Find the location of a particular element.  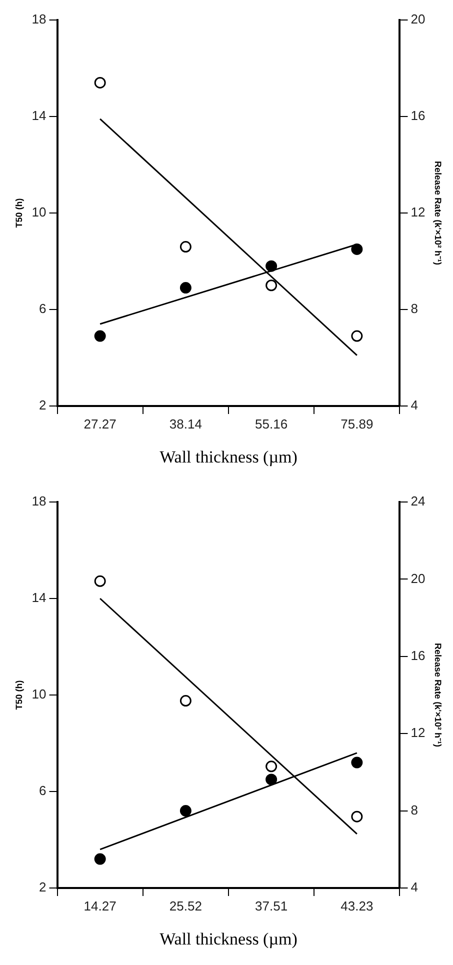

x-tick-label: 37.51 is located at coordinates (271, 906).